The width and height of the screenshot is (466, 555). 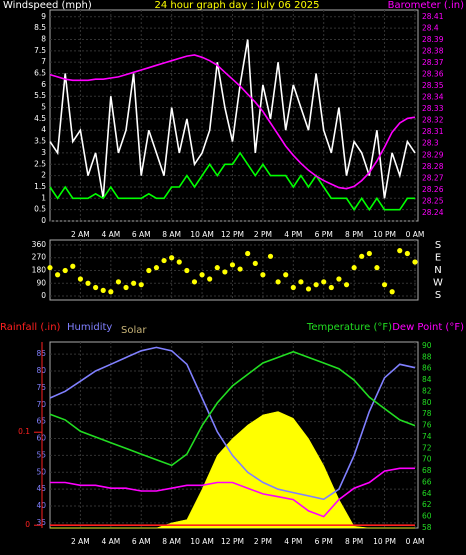 I want to click on y-tick-label: 28.3, so click(x=430, y=143).